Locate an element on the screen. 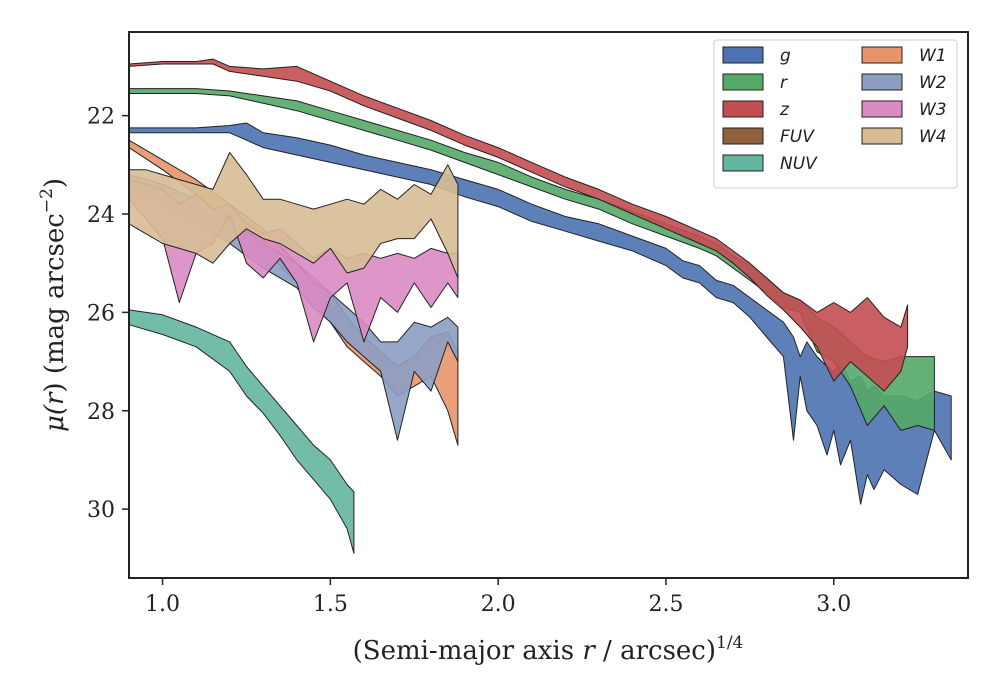 The height and width of the screenshot is (700, 1000). legend-label-z: z is located at coordinates (784, 110).